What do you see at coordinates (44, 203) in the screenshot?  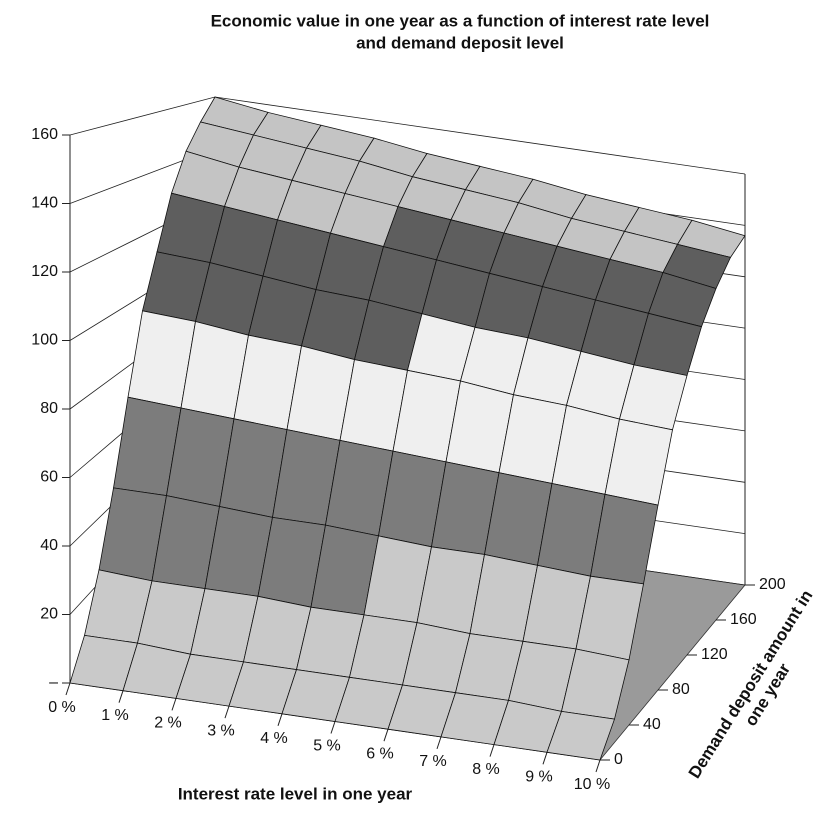 I see `z-tick-label: 140` at bounding box center [44, 203].